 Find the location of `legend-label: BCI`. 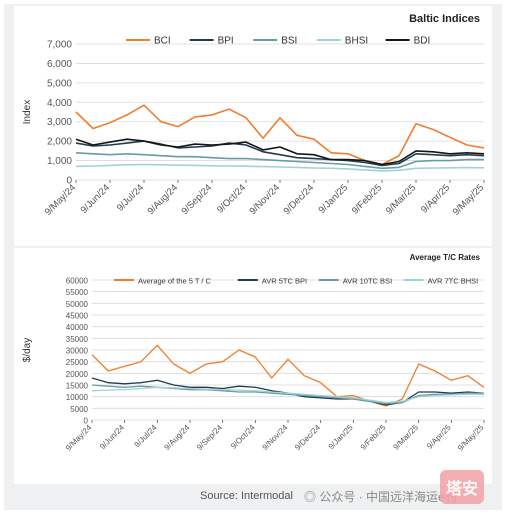

legend-label: BCI is located at coordinates (162, 41).